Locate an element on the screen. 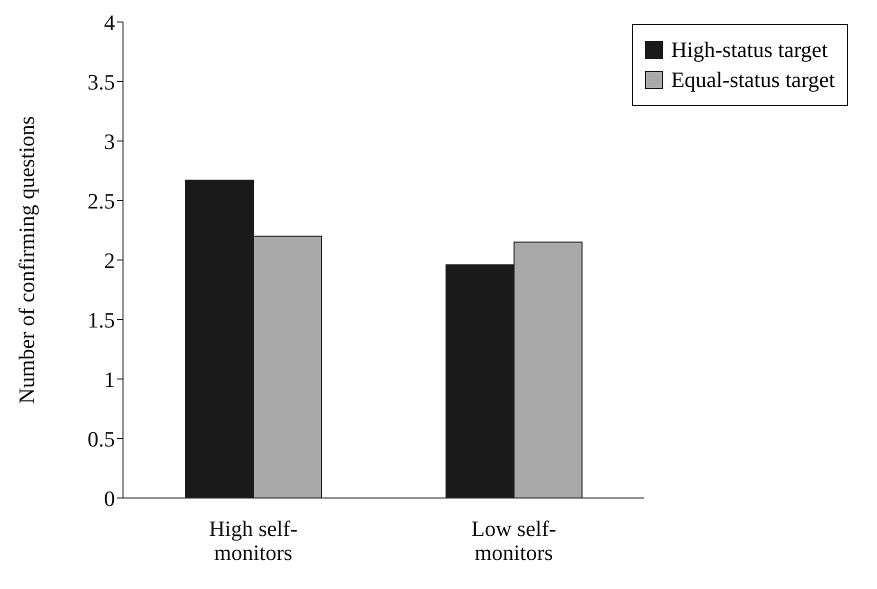 This screenshot has height=589, width=877. legend-label: High-status target is located at coordinates (749, 50).